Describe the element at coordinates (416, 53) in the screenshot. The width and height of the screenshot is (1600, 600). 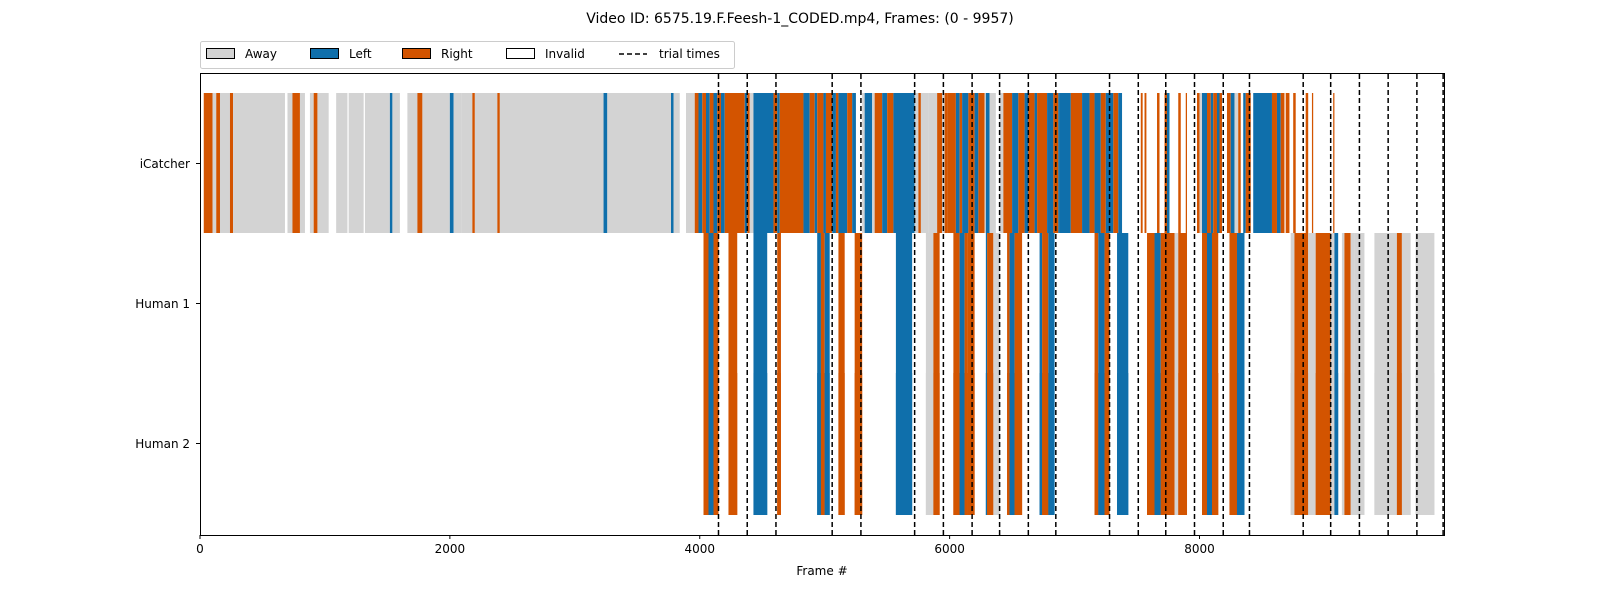
I see `legend-swatch-right` at that location.